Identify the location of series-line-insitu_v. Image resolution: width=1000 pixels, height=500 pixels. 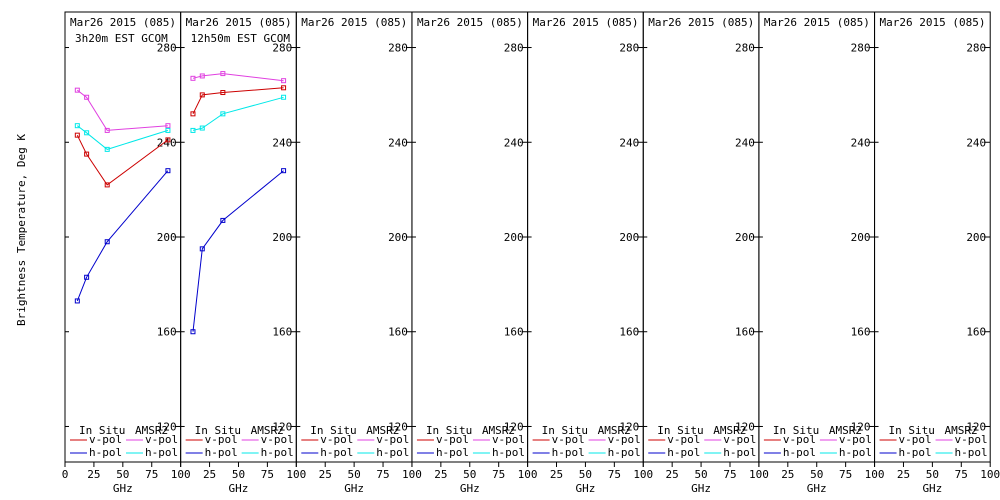
(122, 160).